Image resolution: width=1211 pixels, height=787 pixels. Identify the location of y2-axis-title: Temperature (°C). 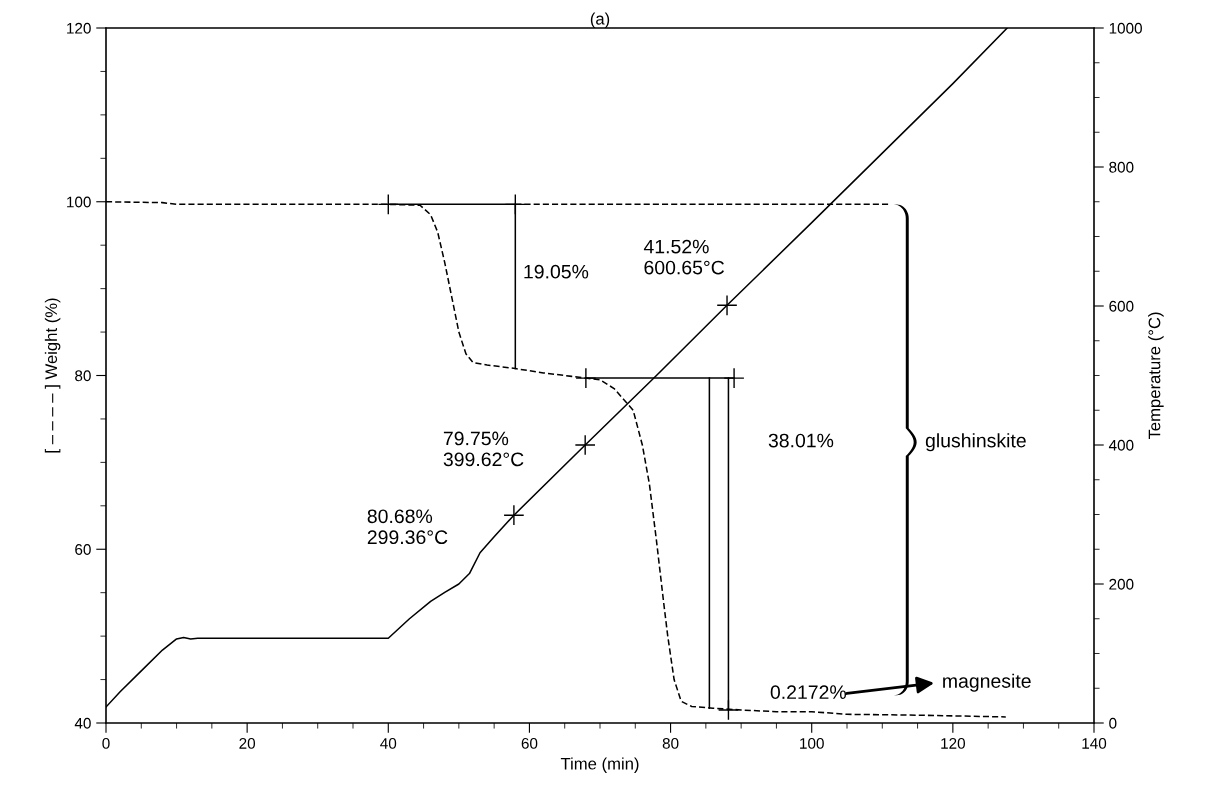
(1156, 376).